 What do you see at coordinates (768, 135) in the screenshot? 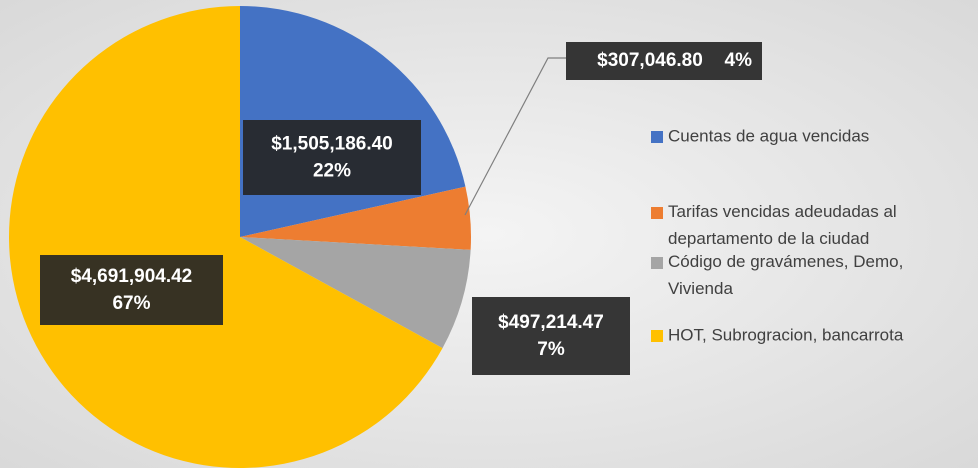
I see `legend-label: Cuentas de agua vencidas` at bounding box center [768, 135].